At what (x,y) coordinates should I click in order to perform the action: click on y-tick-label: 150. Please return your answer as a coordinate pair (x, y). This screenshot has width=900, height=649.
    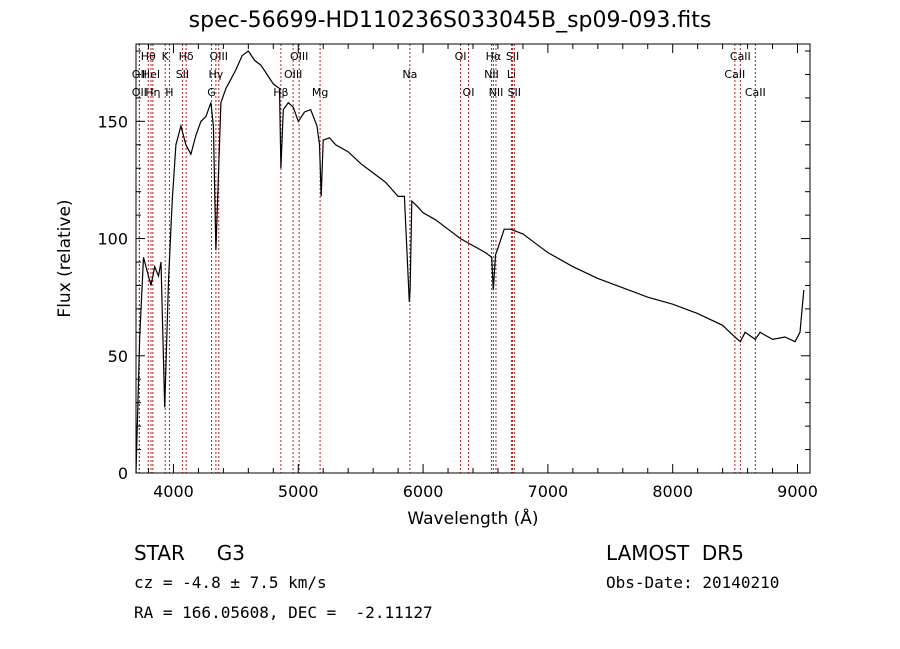
    Looking at the image, I should click on (112, 121).